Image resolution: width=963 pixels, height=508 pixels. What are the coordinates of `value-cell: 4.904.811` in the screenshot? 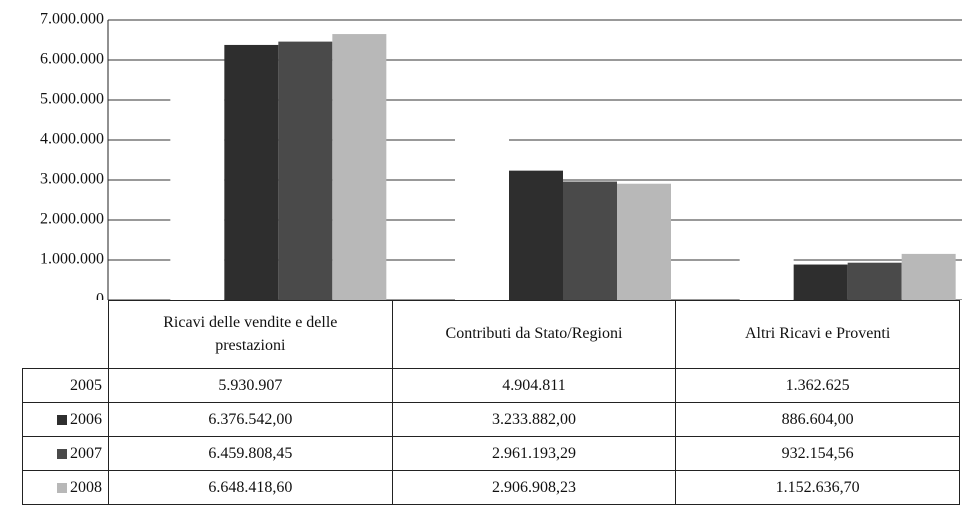 It's located at (534, 385).